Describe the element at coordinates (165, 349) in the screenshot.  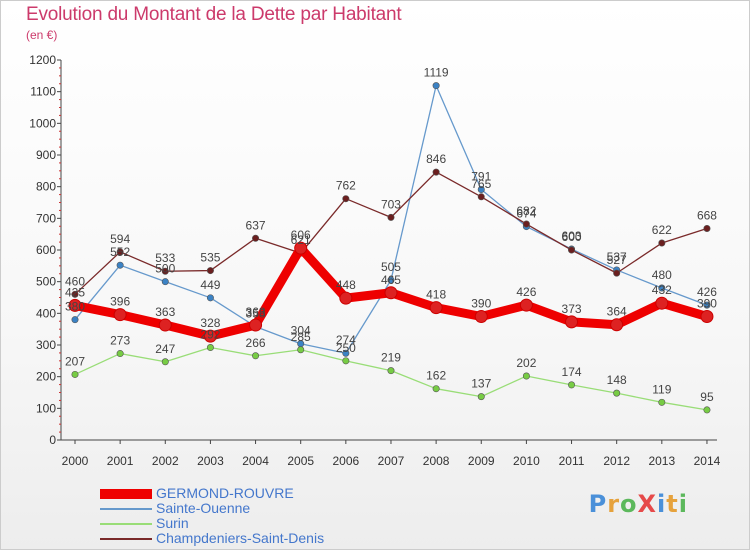
I see `data-label: 247` at that location.